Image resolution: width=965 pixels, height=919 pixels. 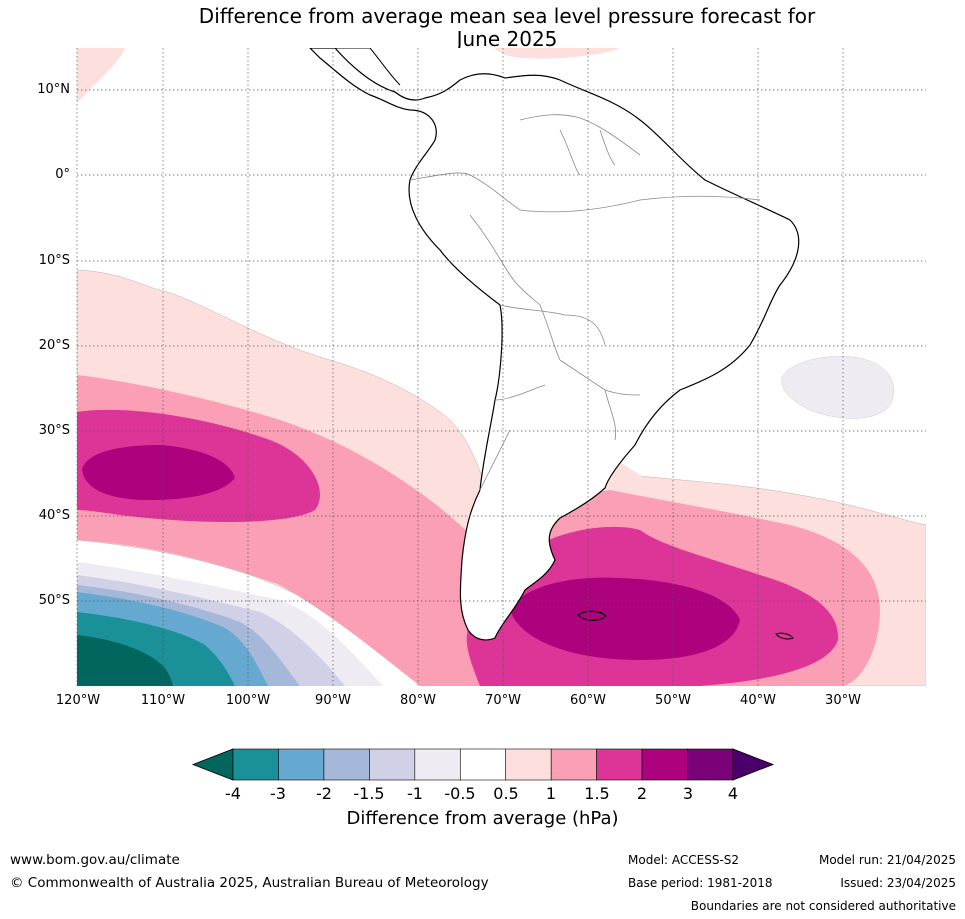 I want to click on lon-label-30w: 30°W, so click(x=843, y=700).